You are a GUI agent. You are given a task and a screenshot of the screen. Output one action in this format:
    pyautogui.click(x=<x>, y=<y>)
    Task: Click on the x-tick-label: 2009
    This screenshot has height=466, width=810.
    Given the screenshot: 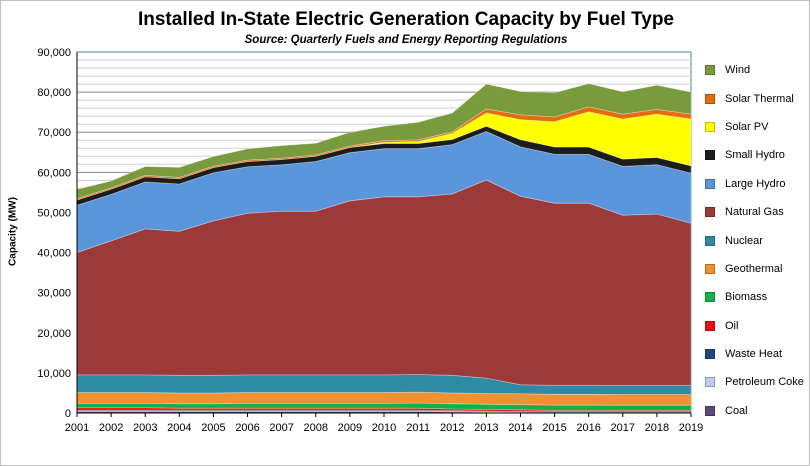 What is the action you would take?
    pyautogui.click(x=350, y=428)
    